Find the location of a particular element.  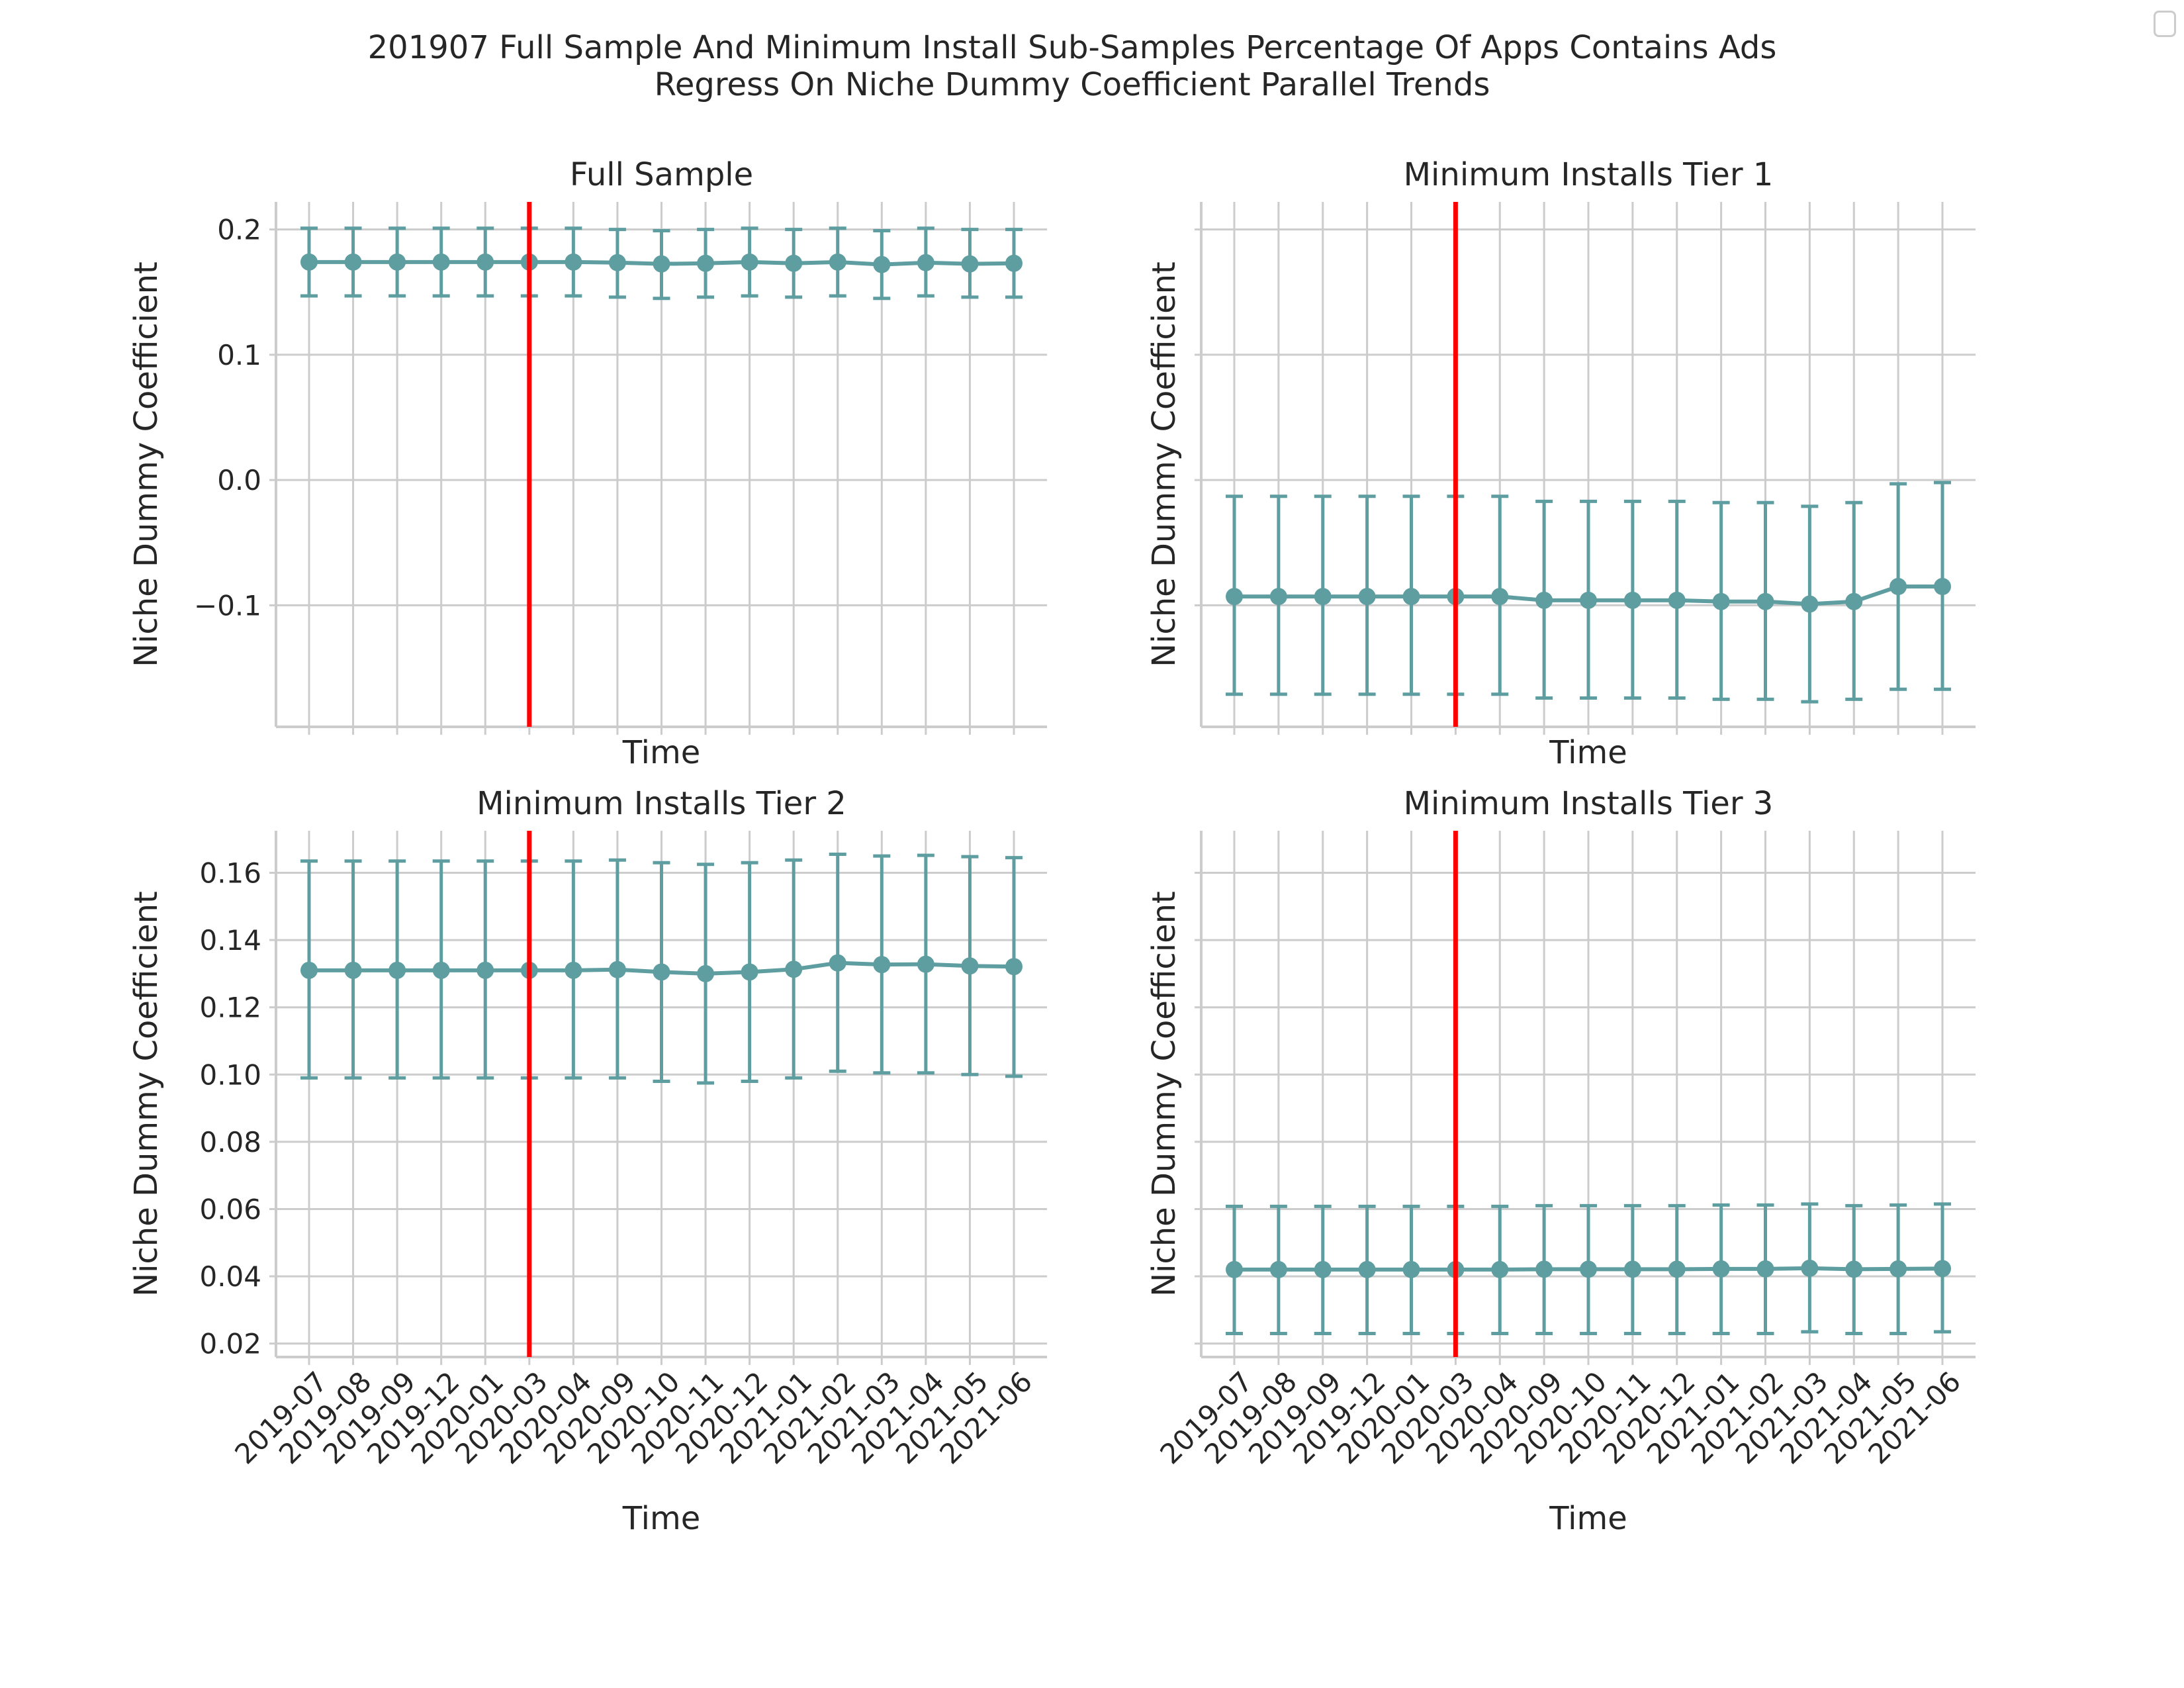

subplot-title: Minimum Installs Tier 3 is located at coordinates (1589, 803).